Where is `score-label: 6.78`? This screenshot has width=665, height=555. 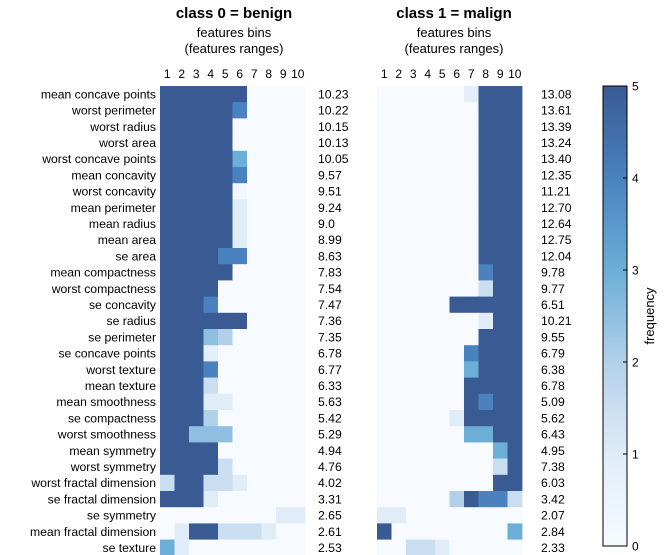 score-label: 6.78 is located at coordinates (553, 386).